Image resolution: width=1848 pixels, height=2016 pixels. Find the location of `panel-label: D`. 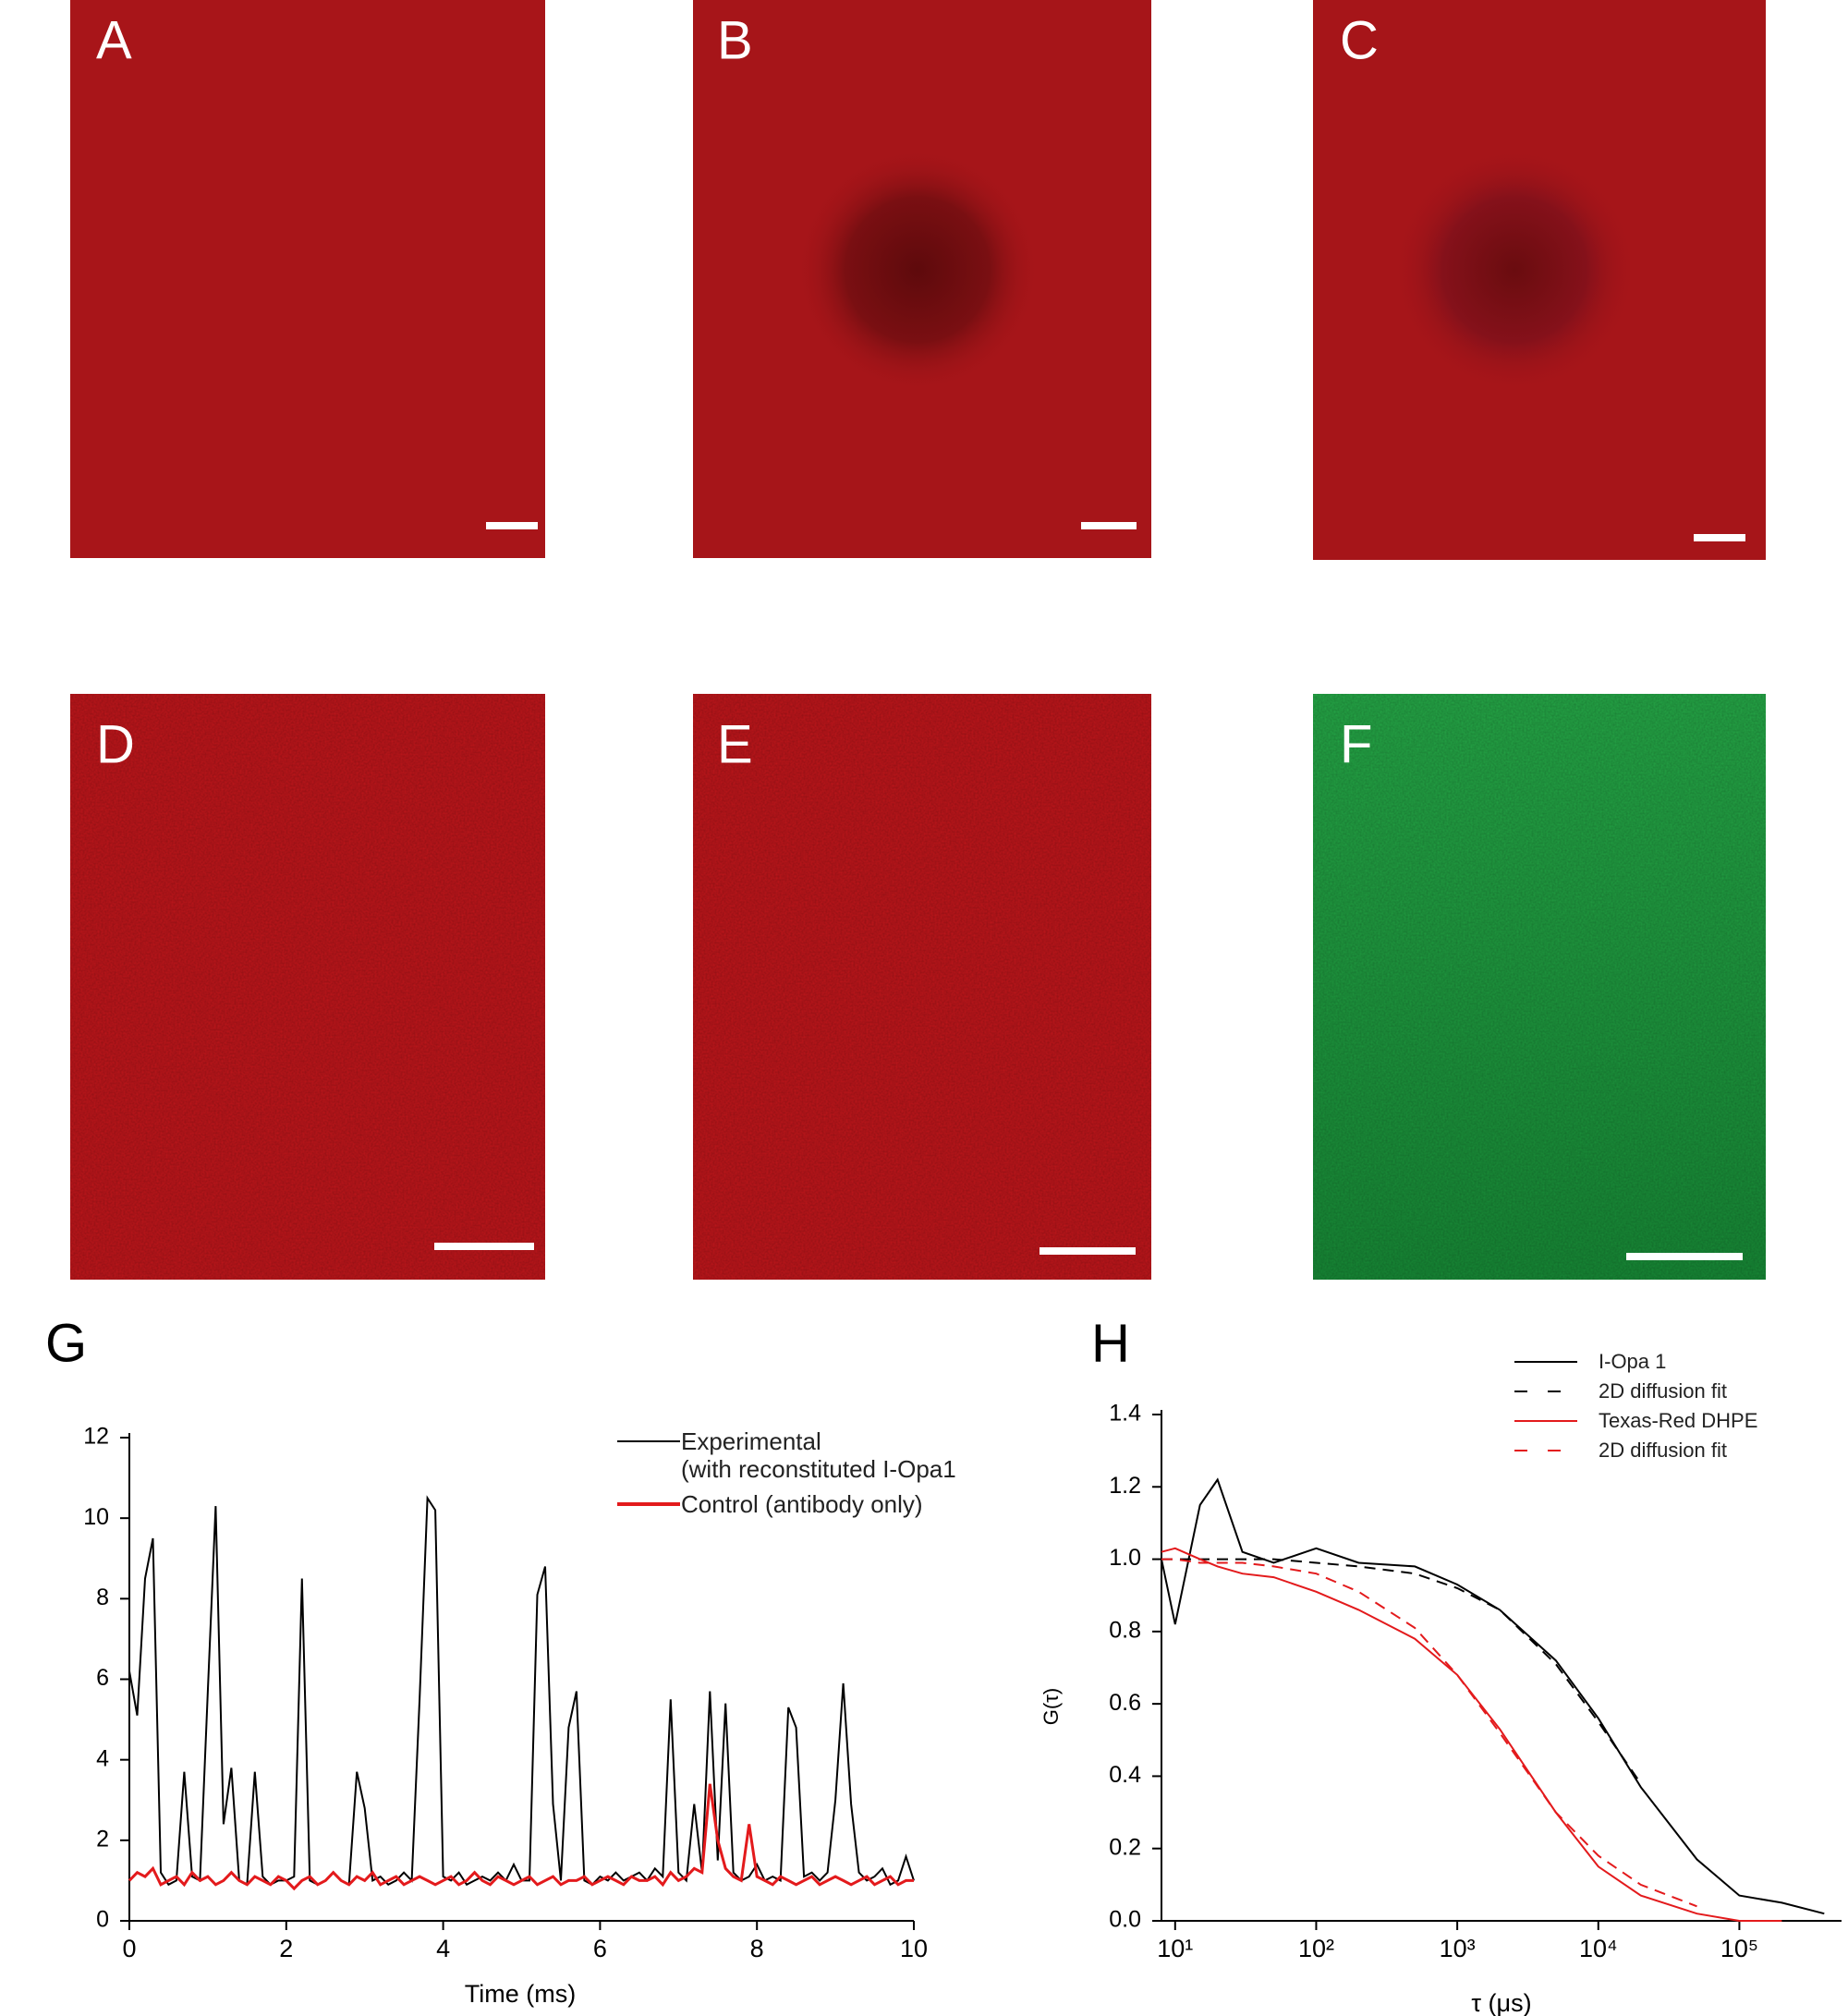

panel-label: D is located at coordinates (115, 744).